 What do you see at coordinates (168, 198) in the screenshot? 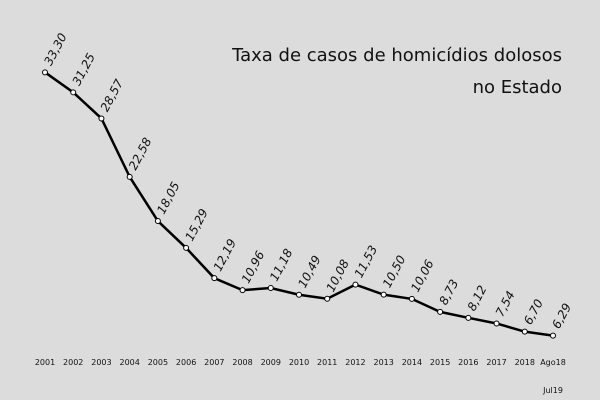
I see `value-label: 18,05` at bounding box center [168, 198].